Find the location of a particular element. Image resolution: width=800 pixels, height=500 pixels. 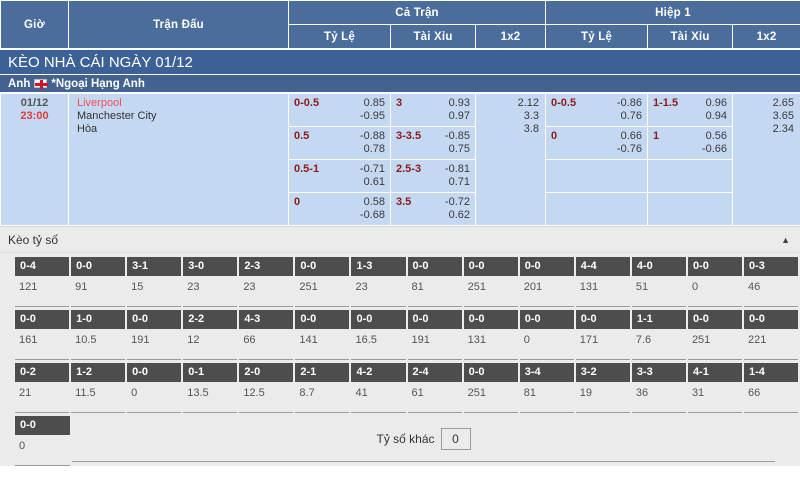

score-odd: 201 is located at coordinates (546, 291).